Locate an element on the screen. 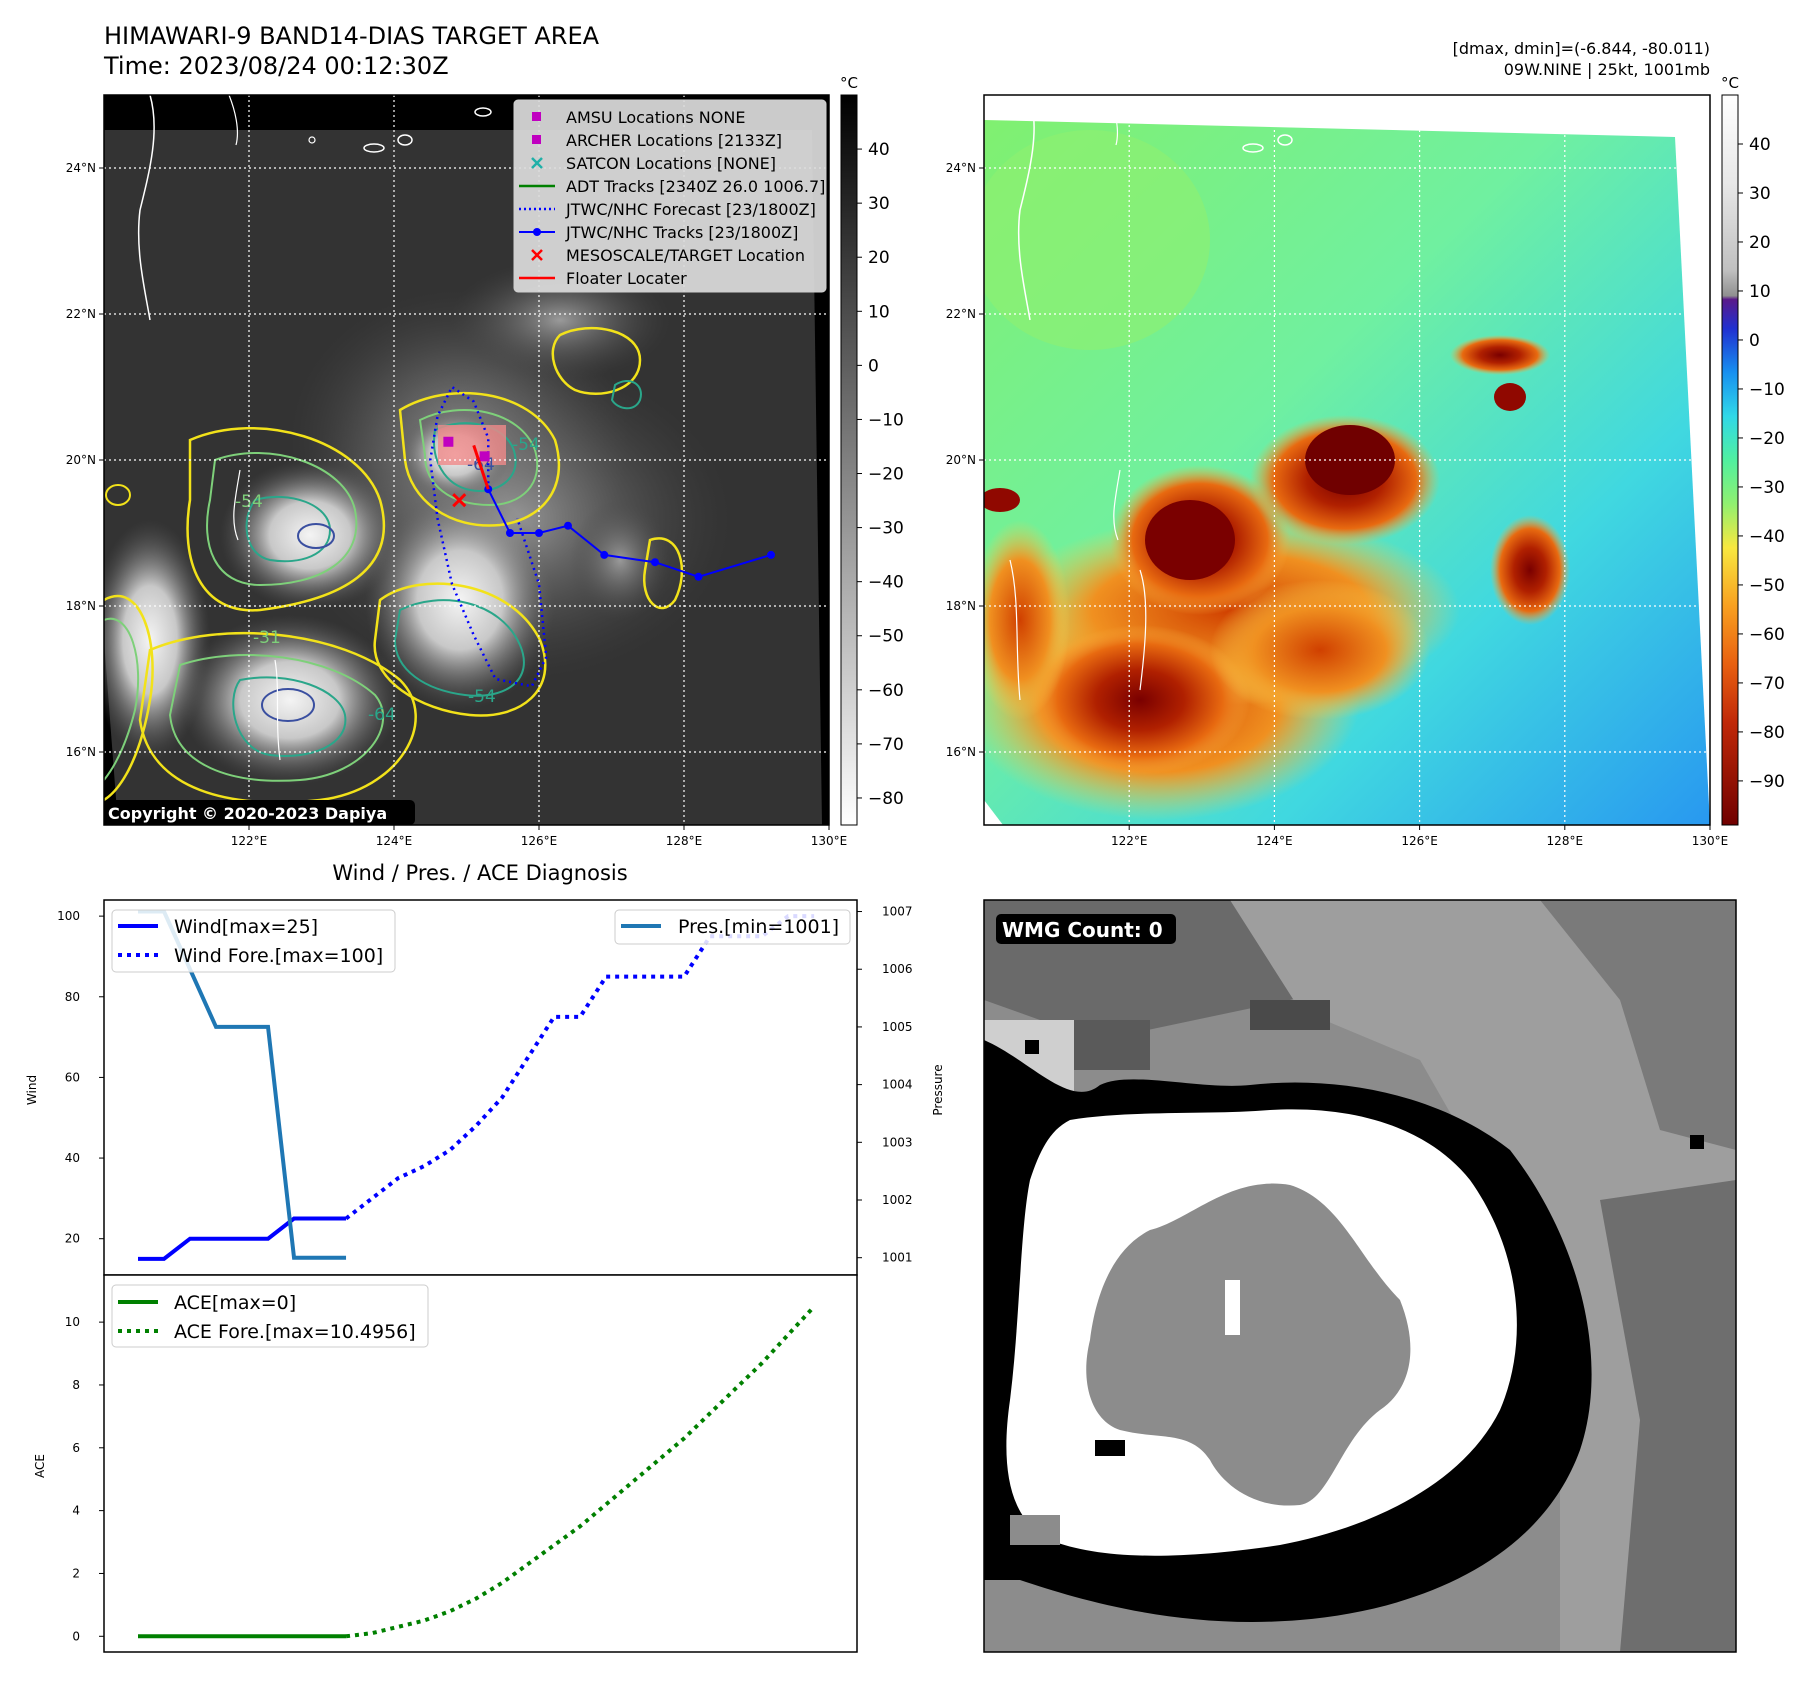 The width and height of the screenshot is (1797, 1684). legend-label: ADT Tracks [2340Z 26.0 1006.7] is located at coordinates (695, 186).